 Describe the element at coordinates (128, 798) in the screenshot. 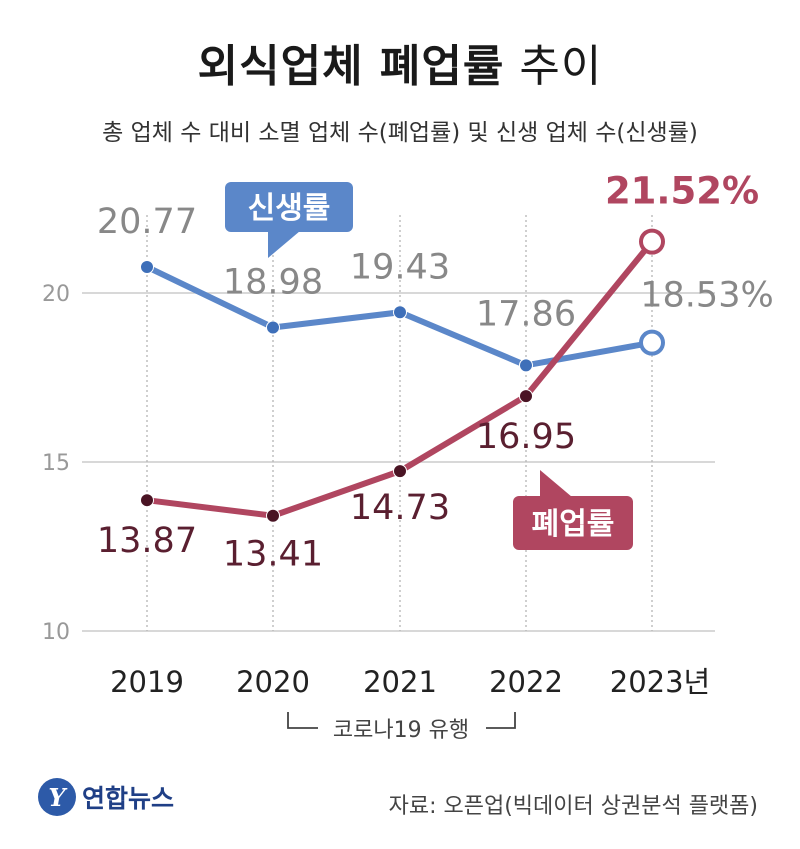

I see `publisher-name: 연합뉴스` at that location.